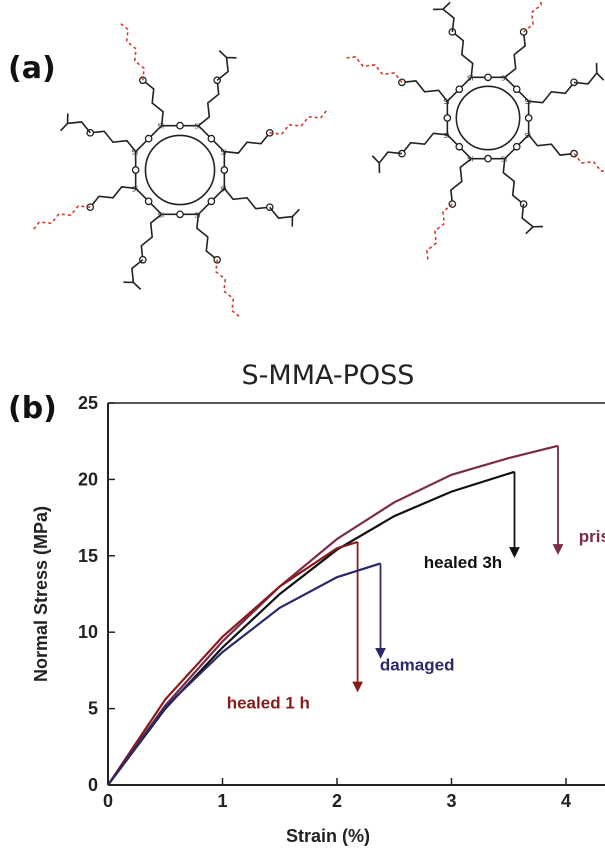 This screenshot has height=858, width=605. What do you see at coordinates (463, 562) in the screenshot?
I see `series-label: healed 3h` at bounding box center [463, 562].